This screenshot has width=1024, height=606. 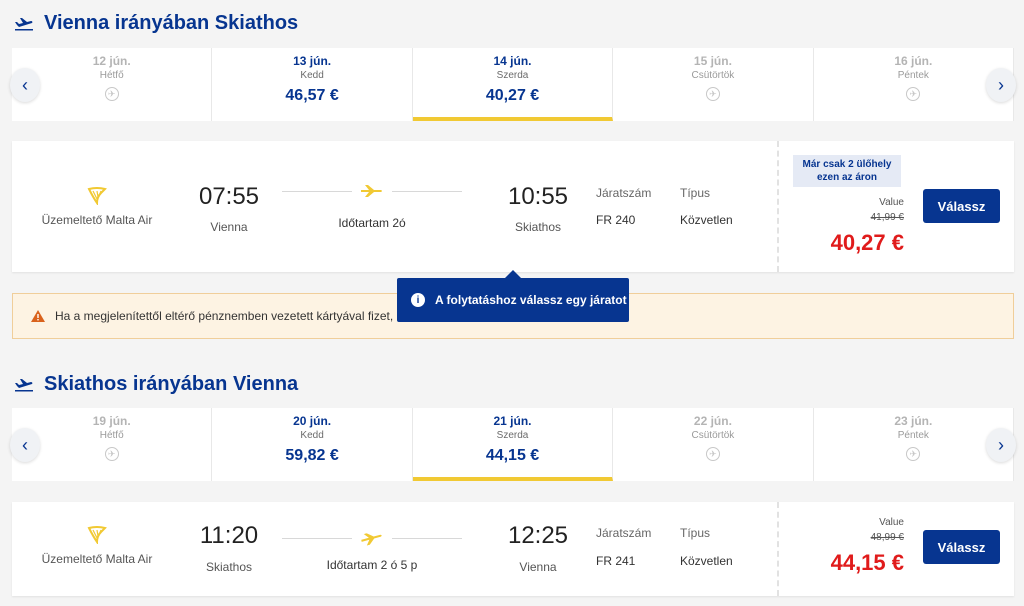 What do you see at coordinates (512, 455) in the screenshot?
I see `date-price: 44,15 €` at bounding box center [512, 455].